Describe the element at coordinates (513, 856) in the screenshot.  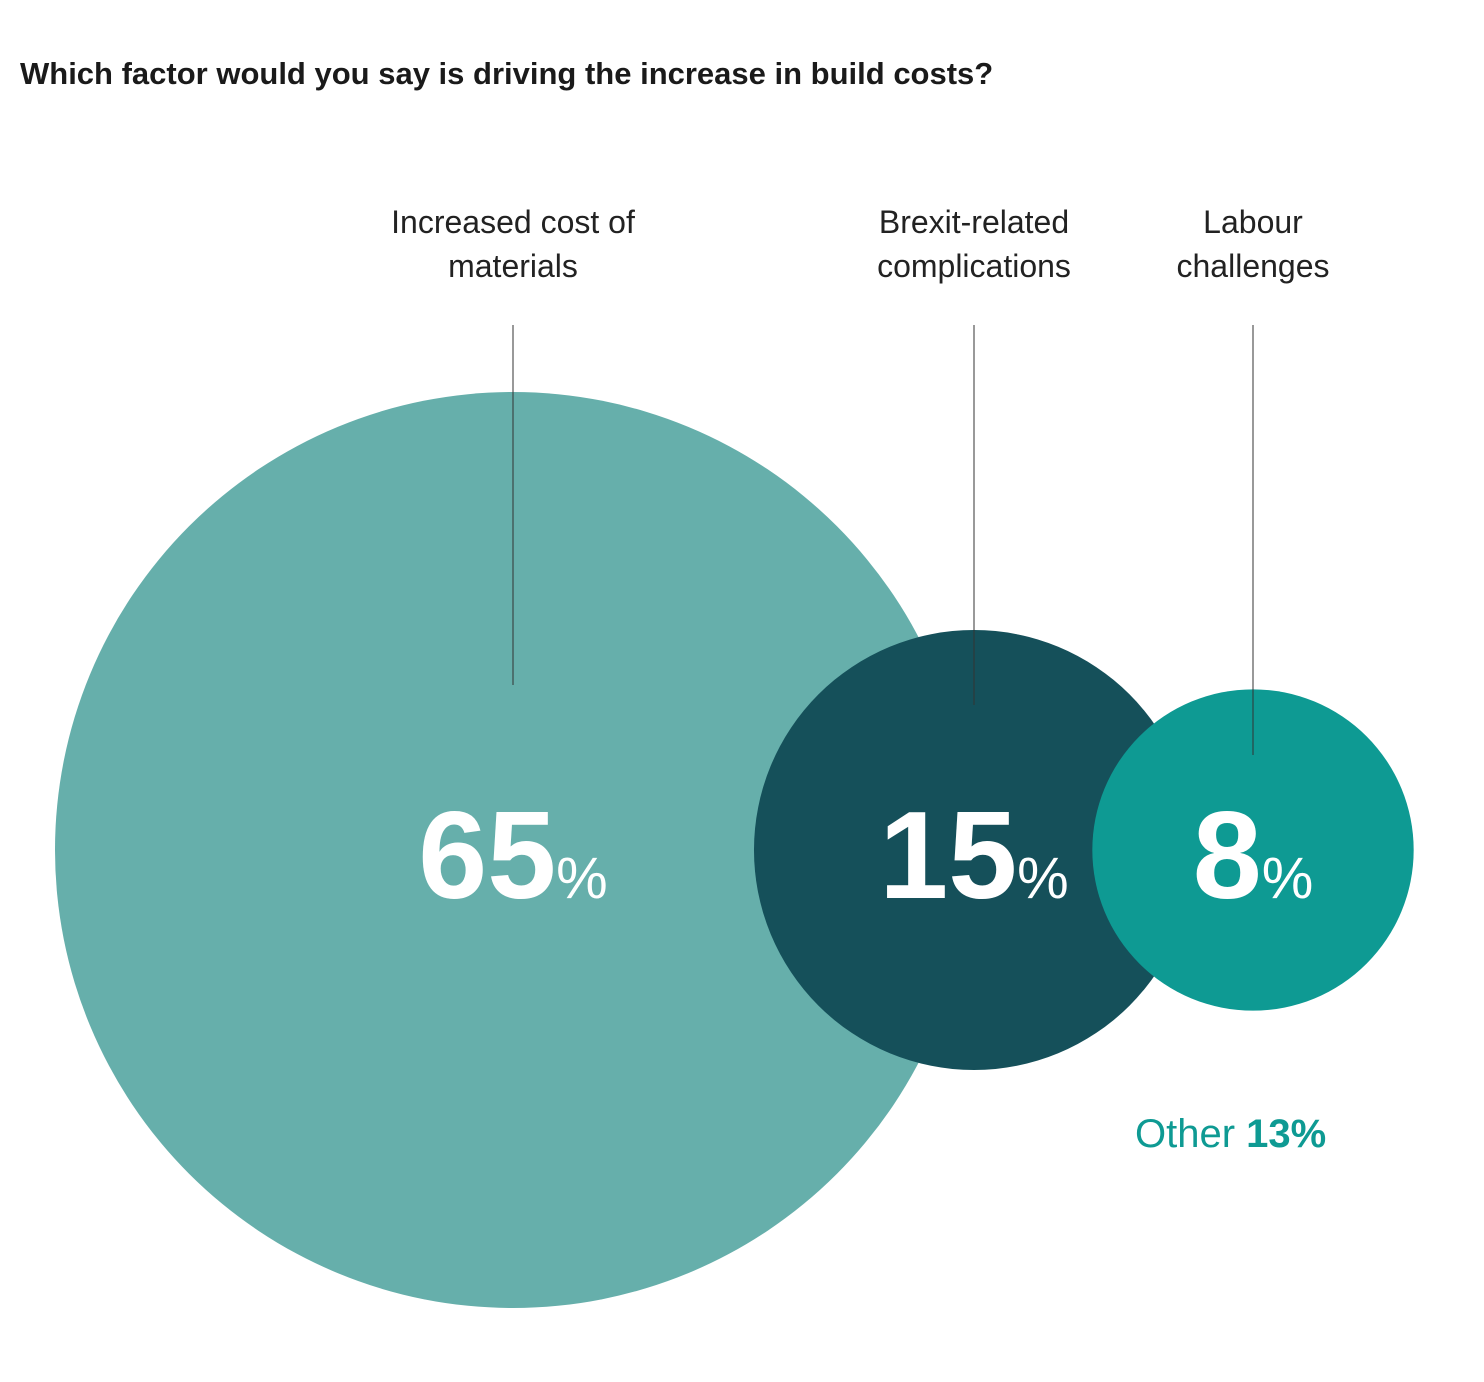
I see `value-label: 65%` at that location.